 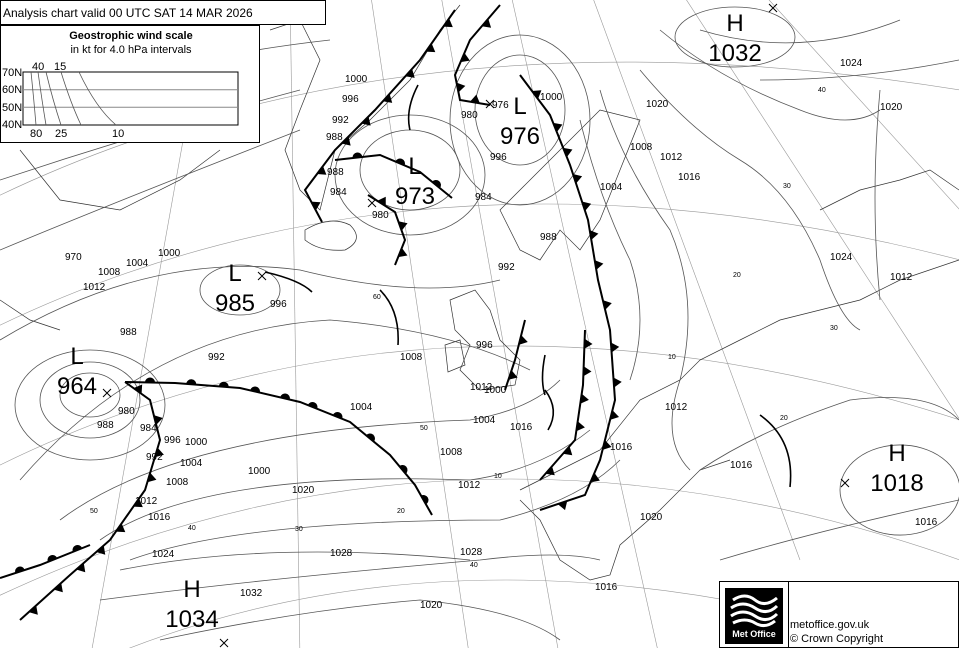 What do you see at coordinates (340, 120) in the screenshot?
I see `isobar-label: 992` at bounding box center [340, 120].